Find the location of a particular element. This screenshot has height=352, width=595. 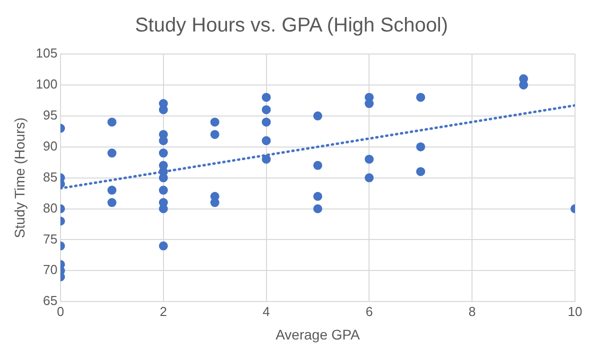

y-tick-label: 105 is located at coordinates (47, 53).